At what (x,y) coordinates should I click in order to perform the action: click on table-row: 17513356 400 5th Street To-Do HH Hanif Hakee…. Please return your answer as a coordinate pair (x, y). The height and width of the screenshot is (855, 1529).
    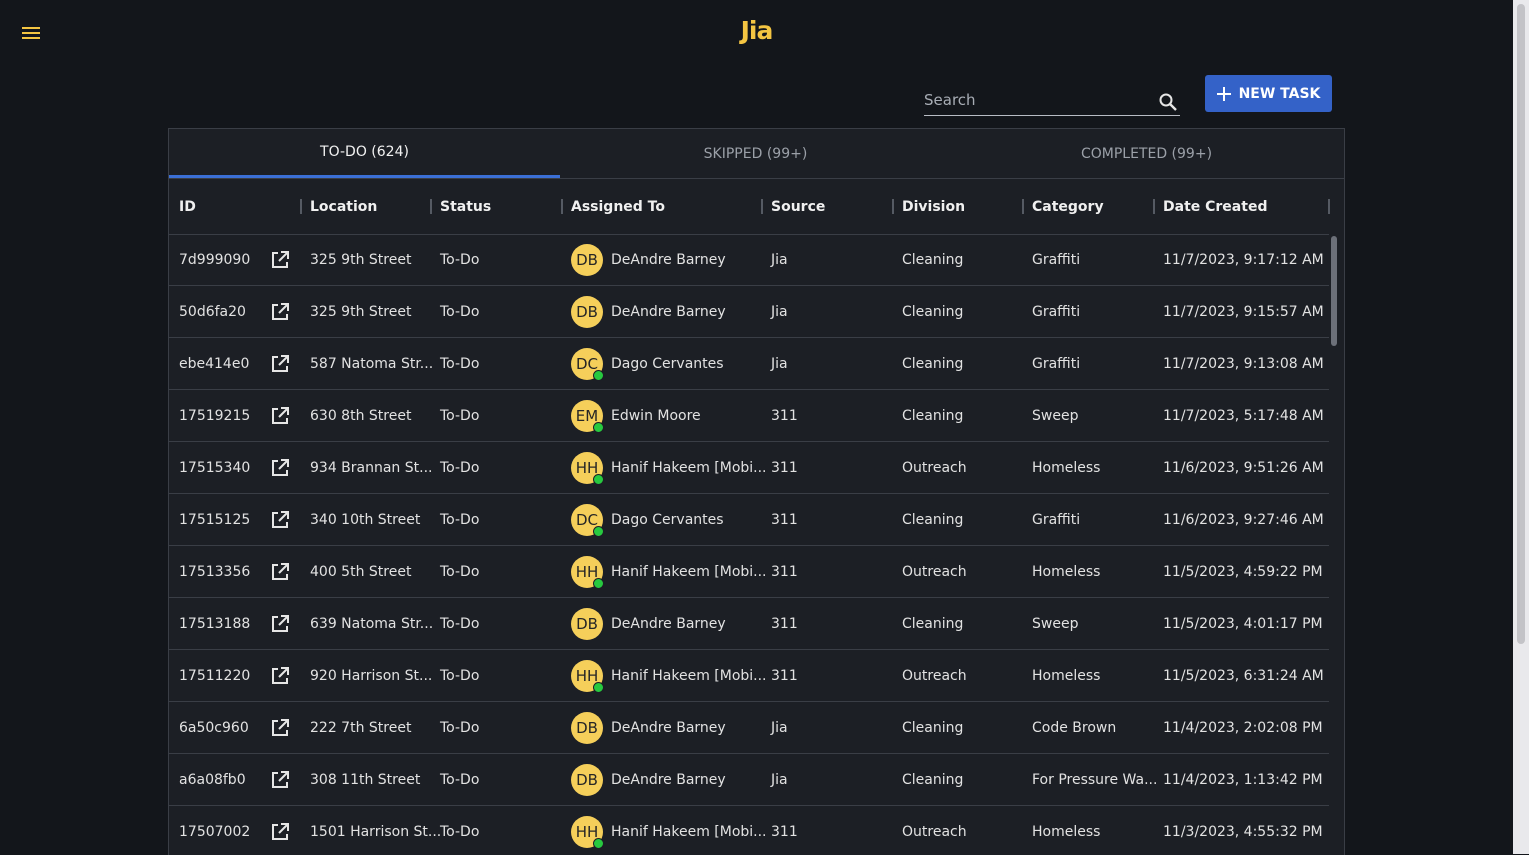
    Looking at the image, I should click on (749, 572).